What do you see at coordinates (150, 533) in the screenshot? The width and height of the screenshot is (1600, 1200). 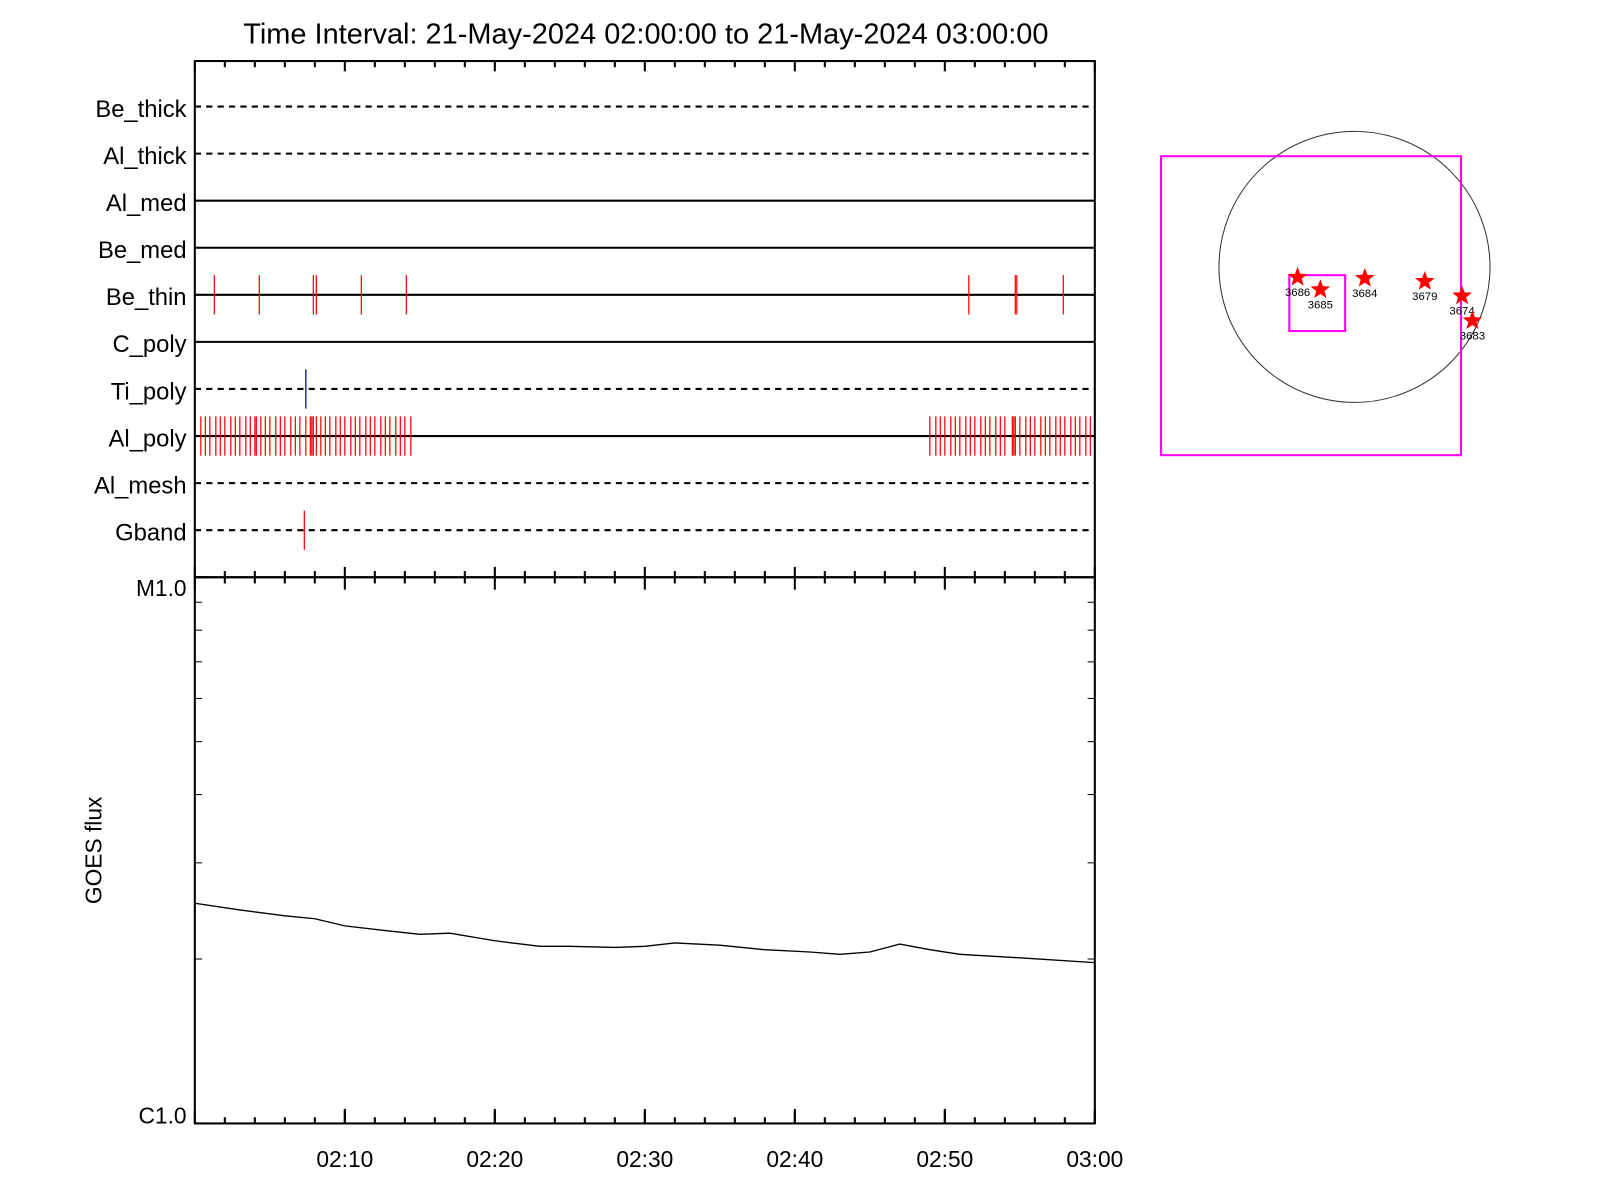 I see `row-label: Gband` at bounding box center [150, 533].